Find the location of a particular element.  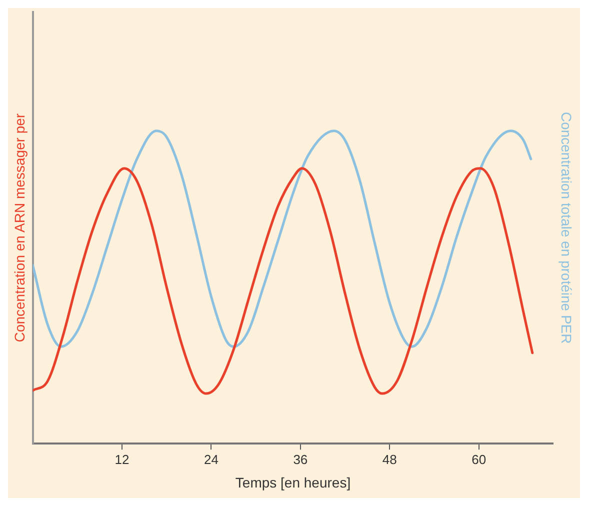

x-axis-title: Temps [en heures] is located at coordinates (293, 482).